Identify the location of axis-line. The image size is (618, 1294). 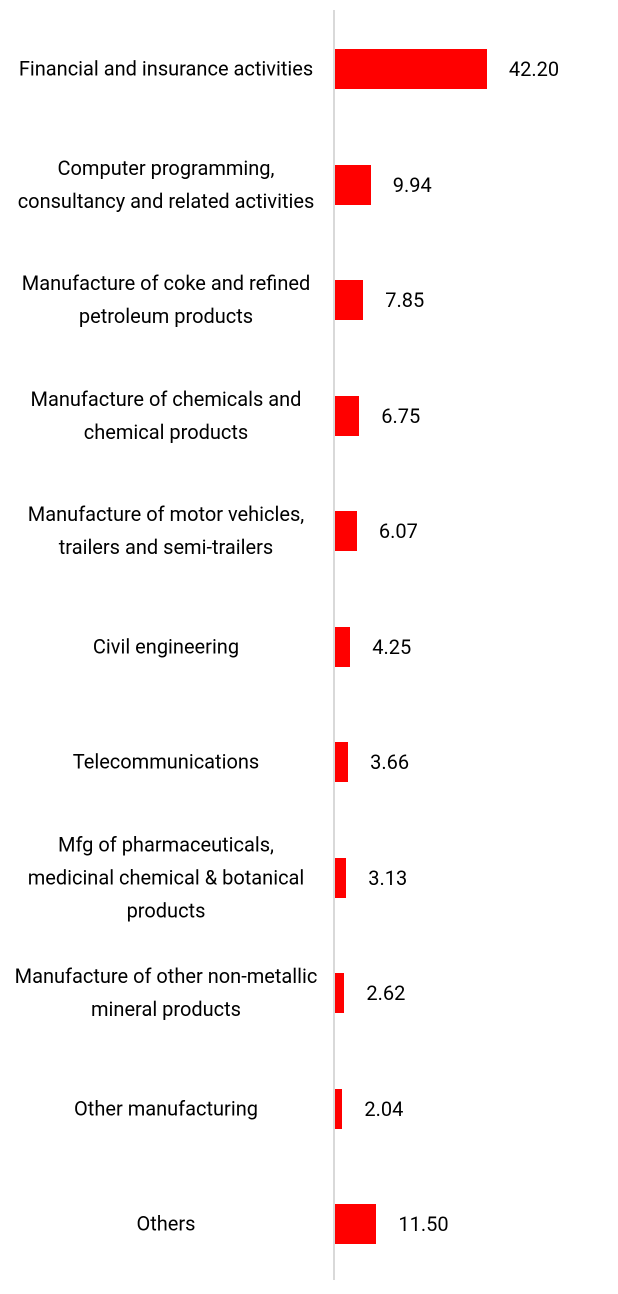
(334, 645).